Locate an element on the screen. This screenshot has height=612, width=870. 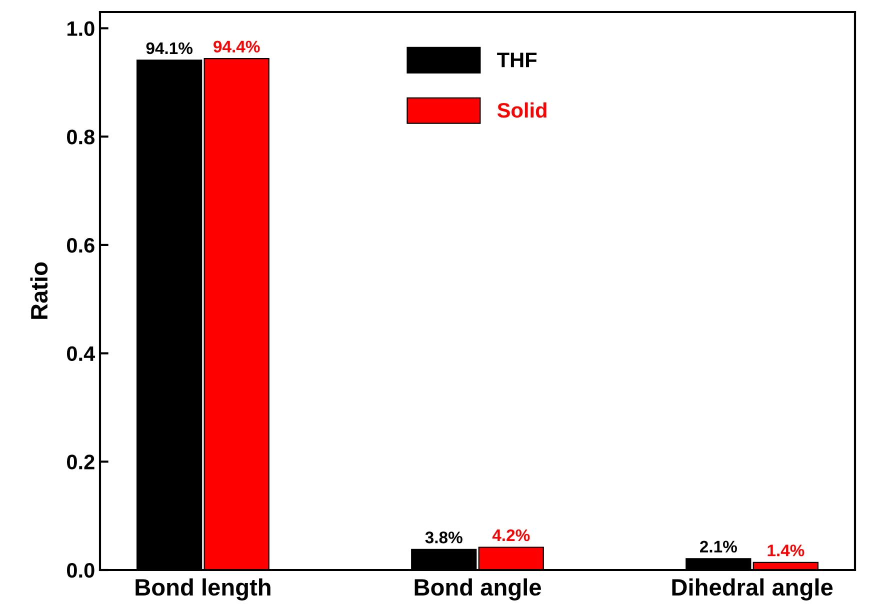
y-tick-label: 0.0 is located at coordinates (80, 570).